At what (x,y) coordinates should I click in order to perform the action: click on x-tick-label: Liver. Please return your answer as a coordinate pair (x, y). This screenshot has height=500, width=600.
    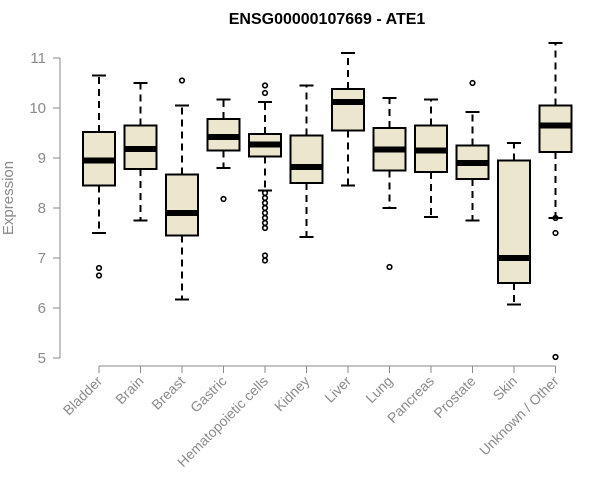
    Looking at the image, I should click on (337, 389).